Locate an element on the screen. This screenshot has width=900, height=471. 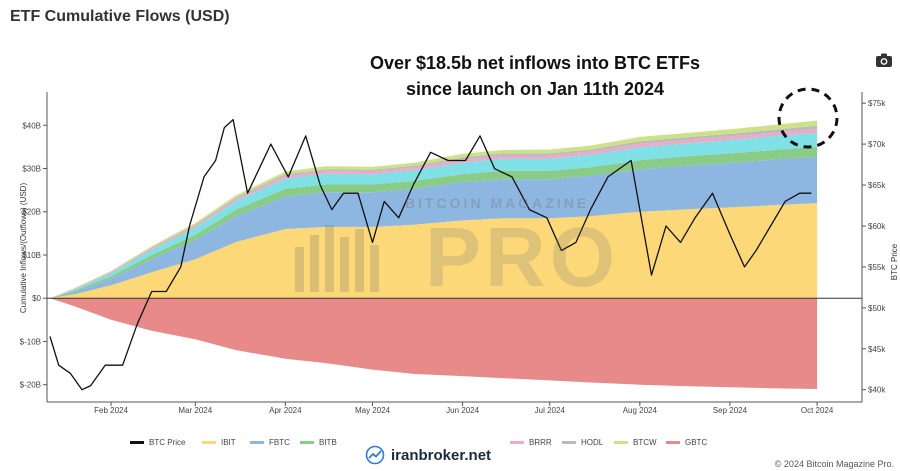
legend-label: IBIT is located at coordinates (228, 442).